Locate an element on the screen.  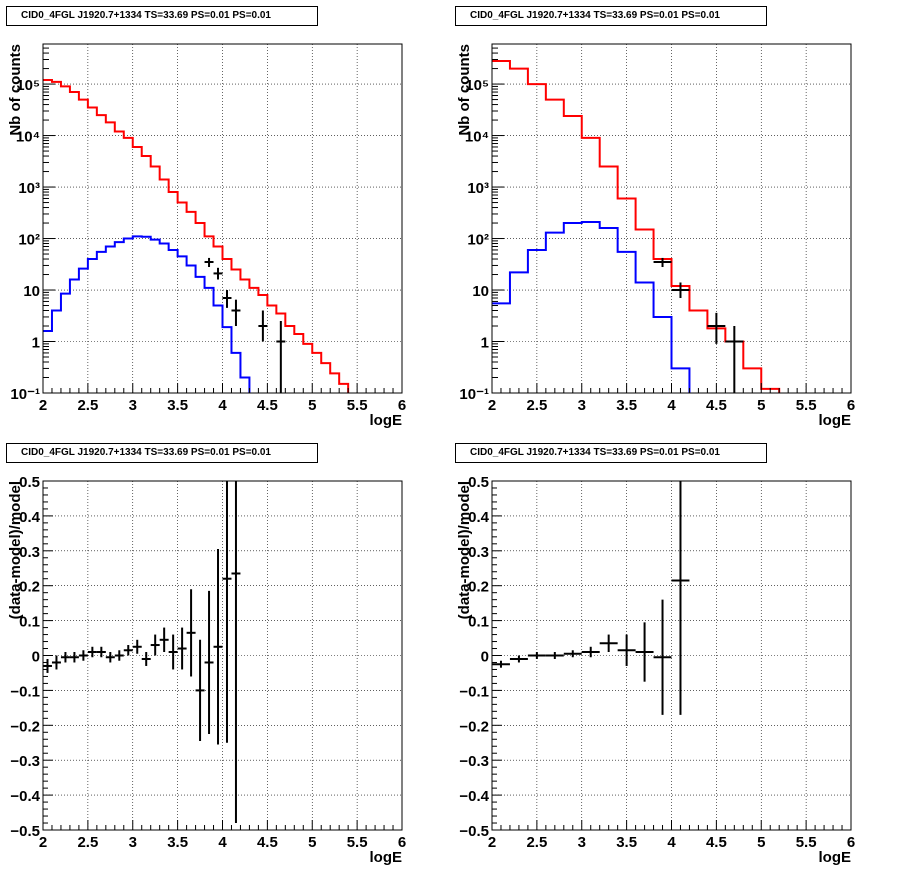
y-axis-label: (data-model)/model is located at coordinates (464, 550).